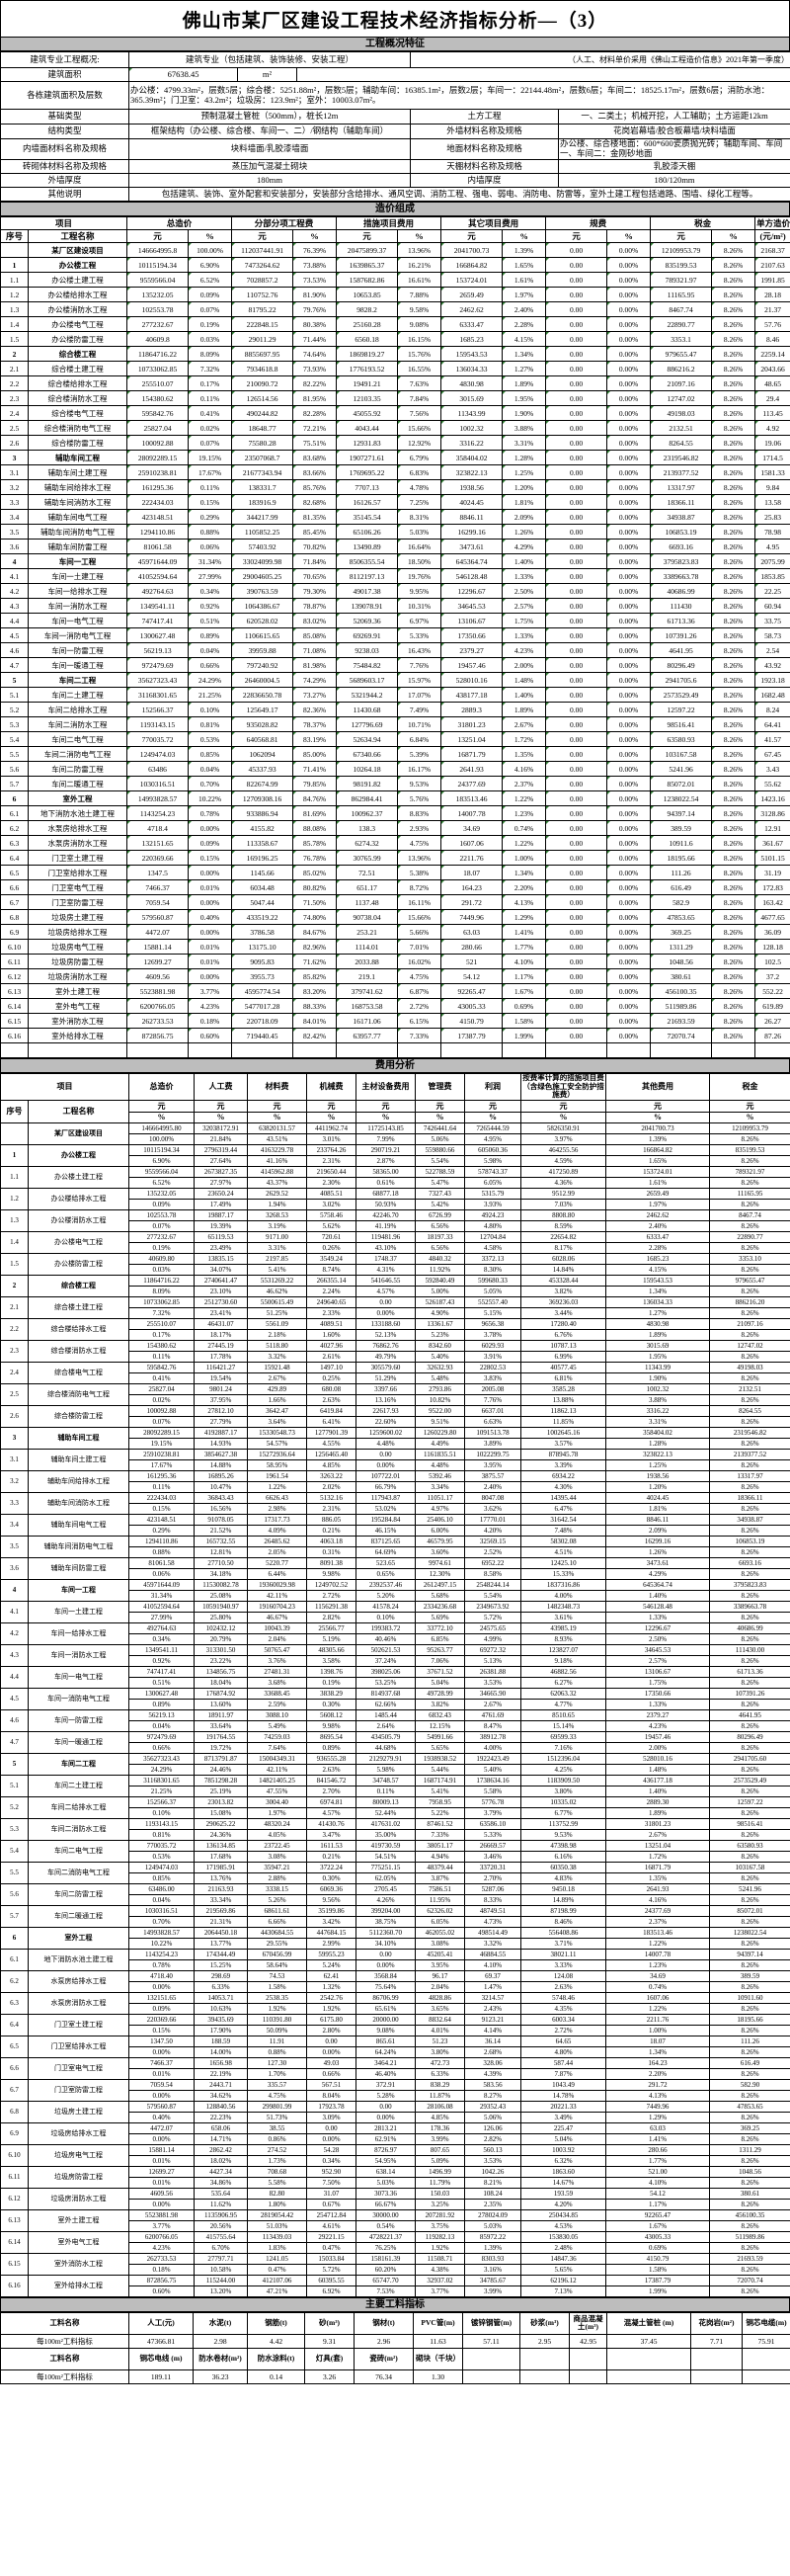 The width and height of the screenshot is (790, 2576). What do you see at coordinates (440, 1573) in the screenshot?
I see `fee-cell-pct: 12.30%` at bounding box center [440, 1573].